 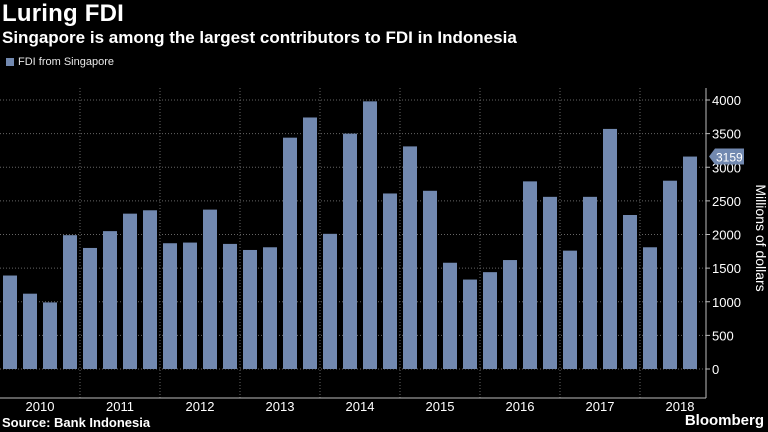 I want to click on x-tick-label: 2015, so click(x=440, y=406).